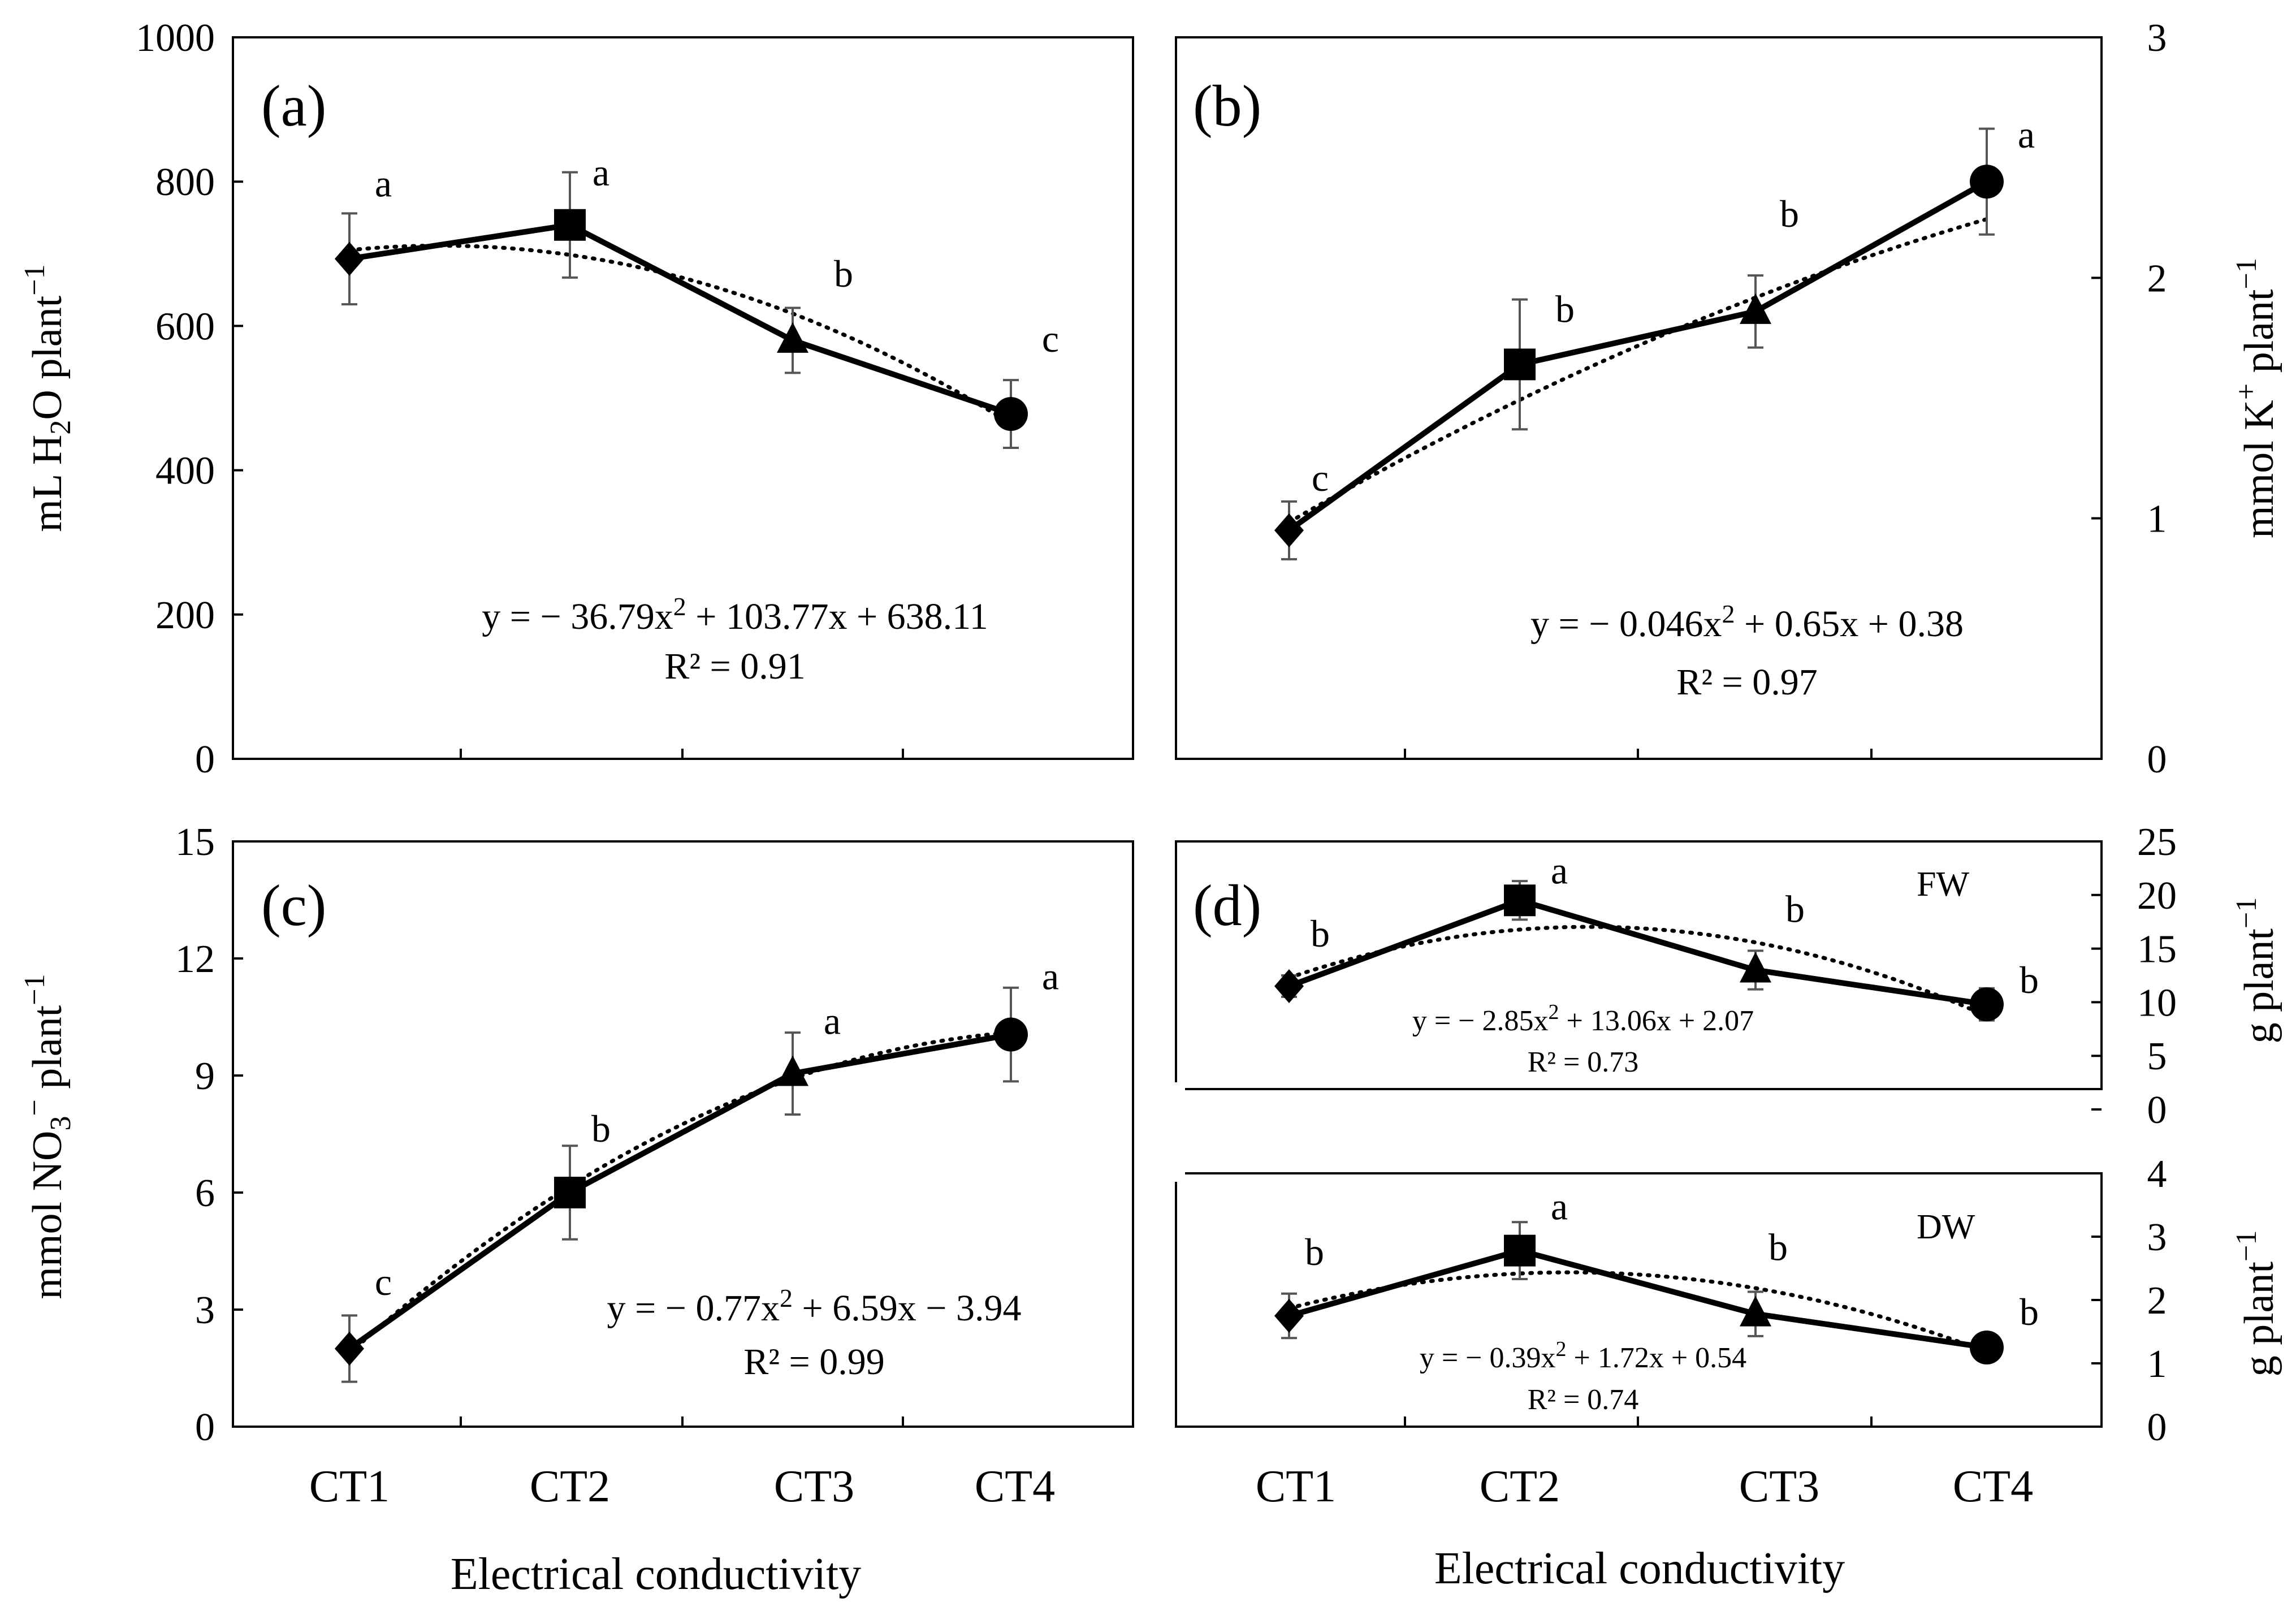 The height and width of the screenshot is (1611, 2296). Describe the element at coordinates (61, 1123) in the screenshot. I see `y-axis-title-subscript: 3` at that location.